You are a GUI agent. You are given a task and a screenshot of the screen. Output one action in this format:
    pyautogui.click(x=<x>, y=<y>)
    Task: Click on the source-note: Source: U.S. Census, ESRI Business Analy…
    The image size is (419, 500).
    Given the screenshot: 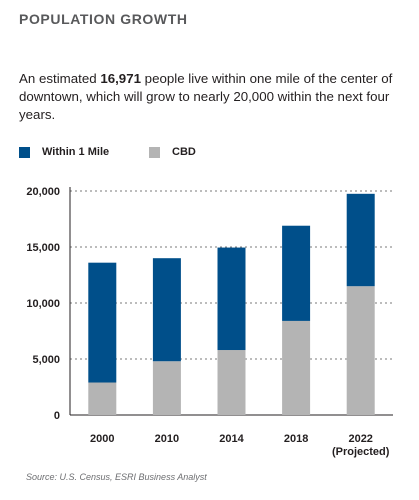 What is the action you would take?
    pyautogui.click(x=116, y=477)
    